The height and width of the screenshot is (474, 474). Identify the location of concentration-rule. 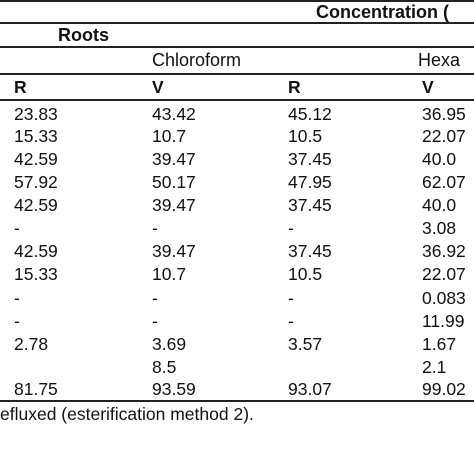
(237, 23).